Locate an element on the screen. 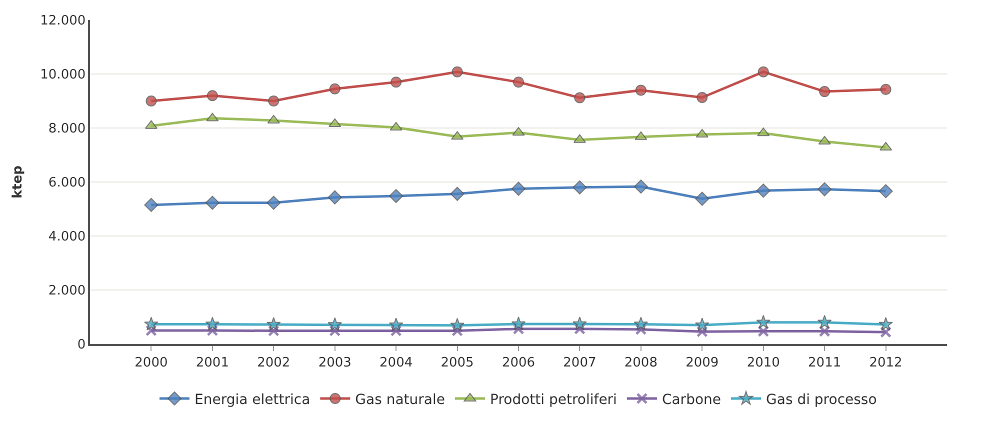 The width and height of the screenshot is (982, 427). x-tick-label: 2001 is located at coordinates (212, 362).